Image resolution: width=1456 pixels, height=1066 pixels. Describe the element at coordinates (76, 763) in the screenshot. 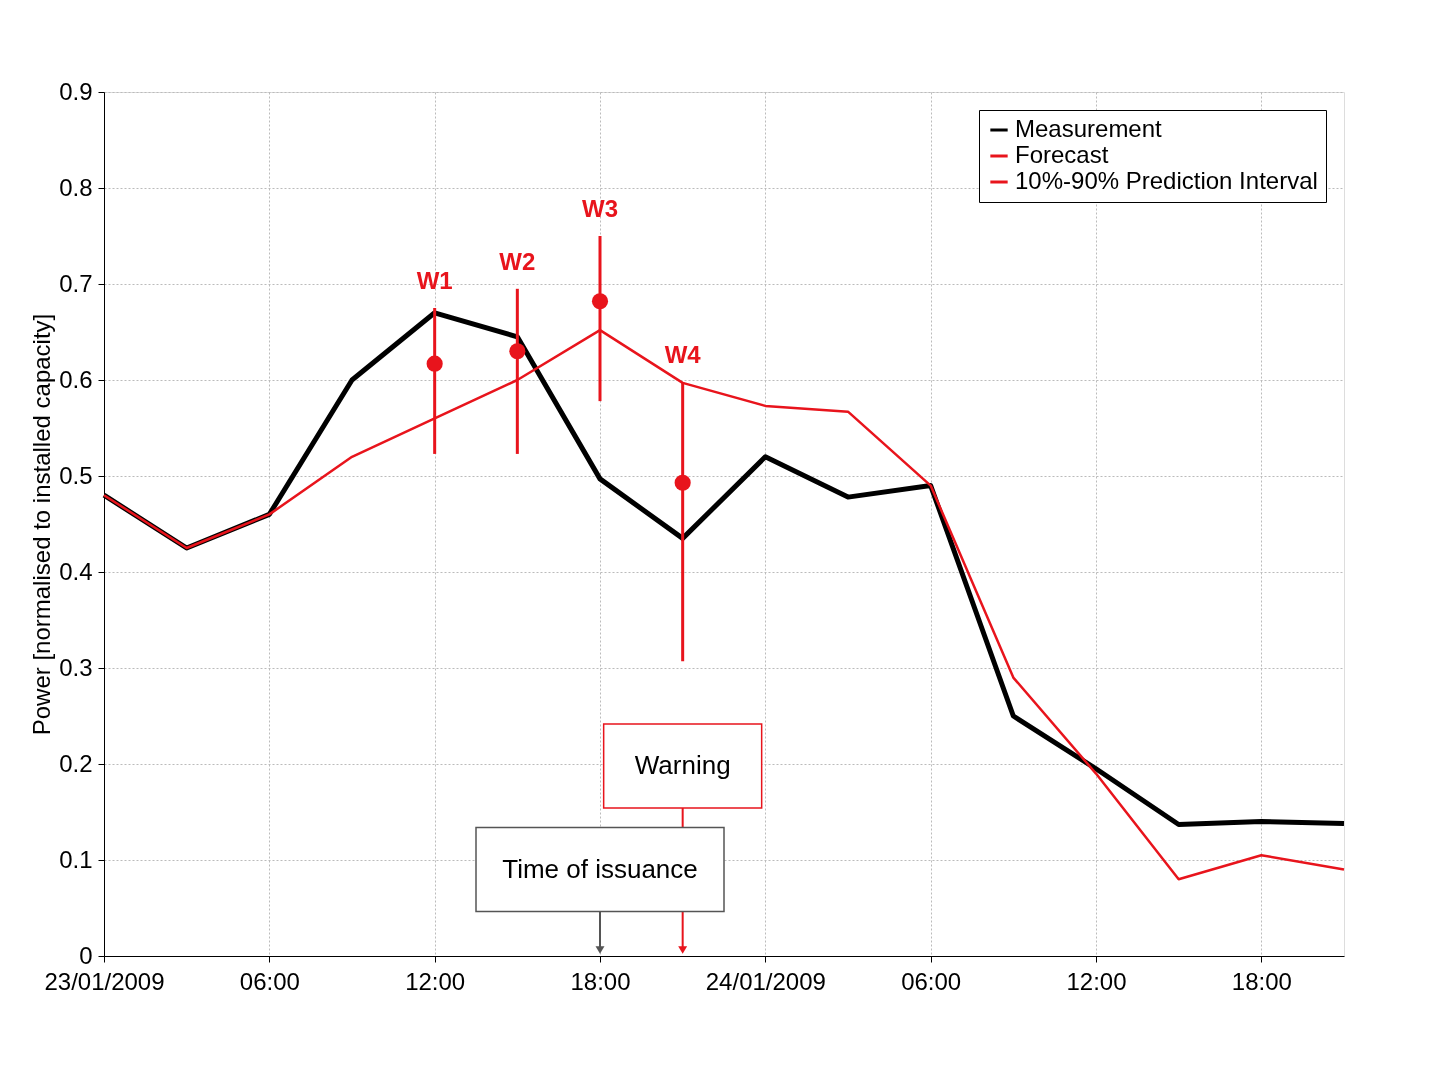

I see `y-tick-label: 0.2` at that location.